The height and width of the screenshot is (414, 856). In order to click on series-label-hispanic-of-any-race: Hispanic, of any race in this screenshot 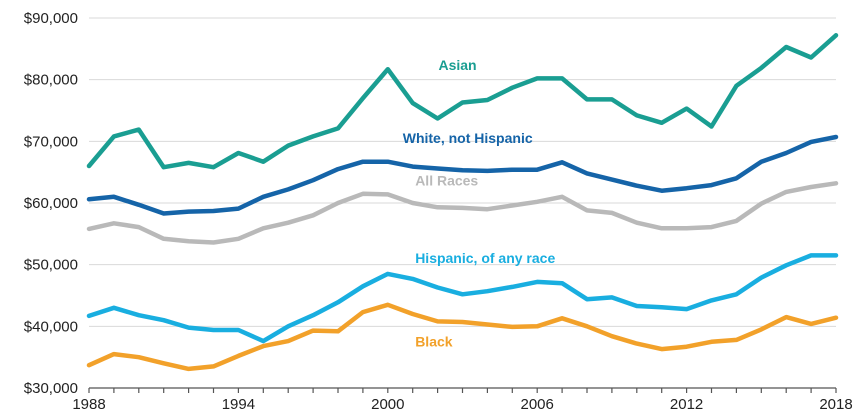, I will do `click(485, 258)`.